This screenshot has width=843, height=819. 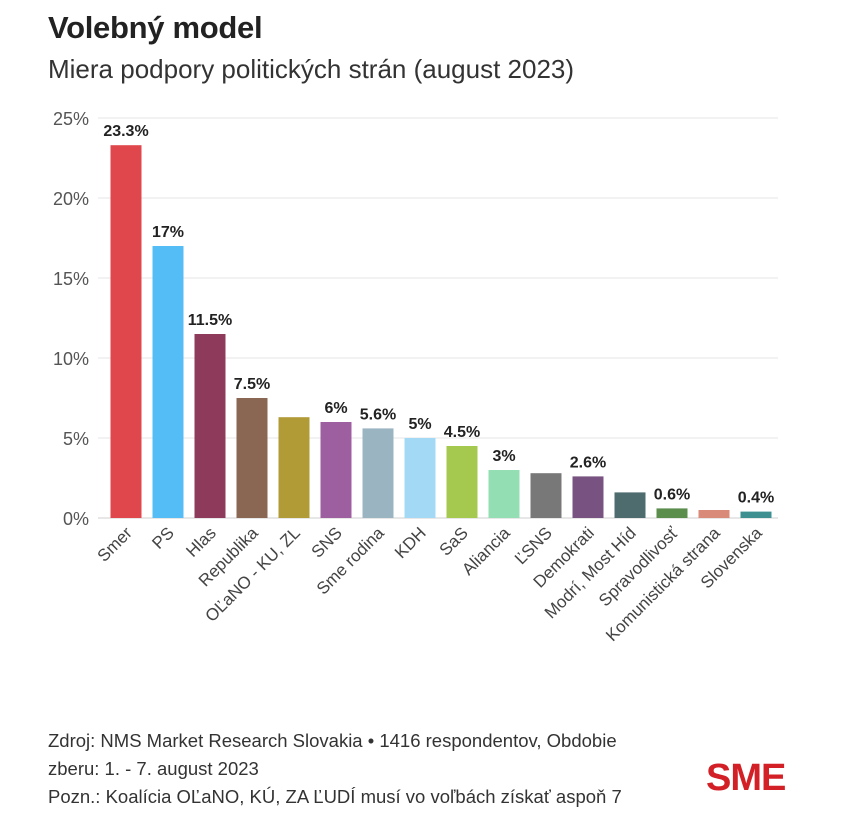 I want to click on y-tick-label: 15%, so click(x=71, y=279).